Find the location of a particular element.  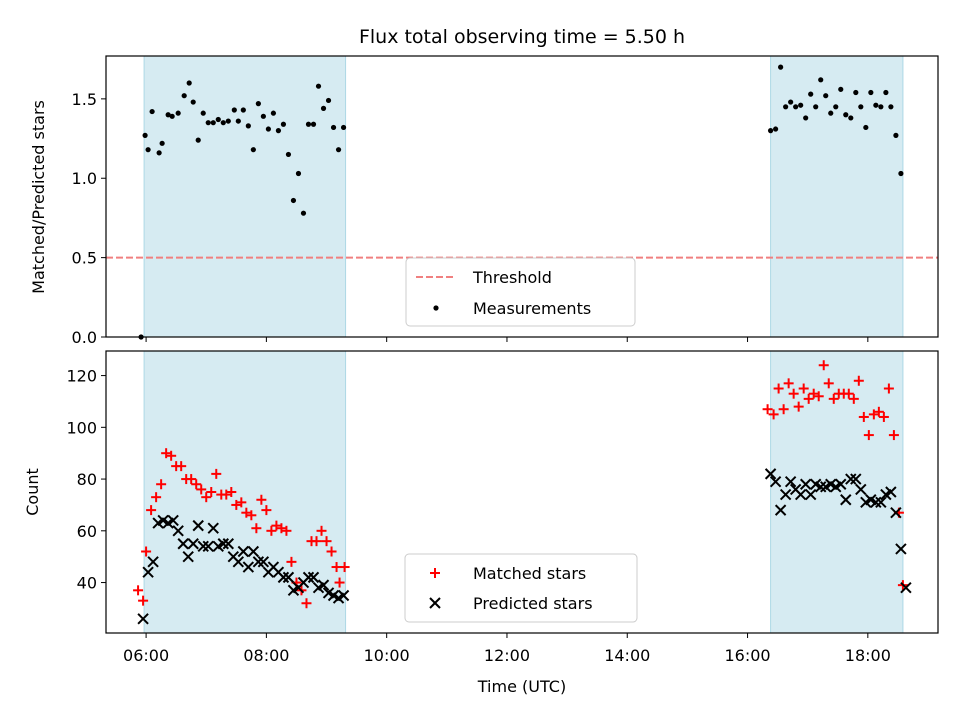

count-y-tick-label: 40 is located at coordinates (87, 583).